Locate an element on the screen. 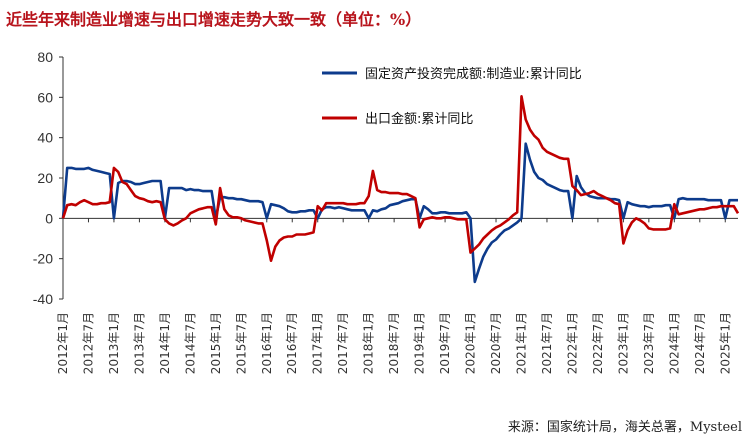  y-axis-ticks: -40 -20 0 20 40 60 80 is located at coordinates (48, 178).